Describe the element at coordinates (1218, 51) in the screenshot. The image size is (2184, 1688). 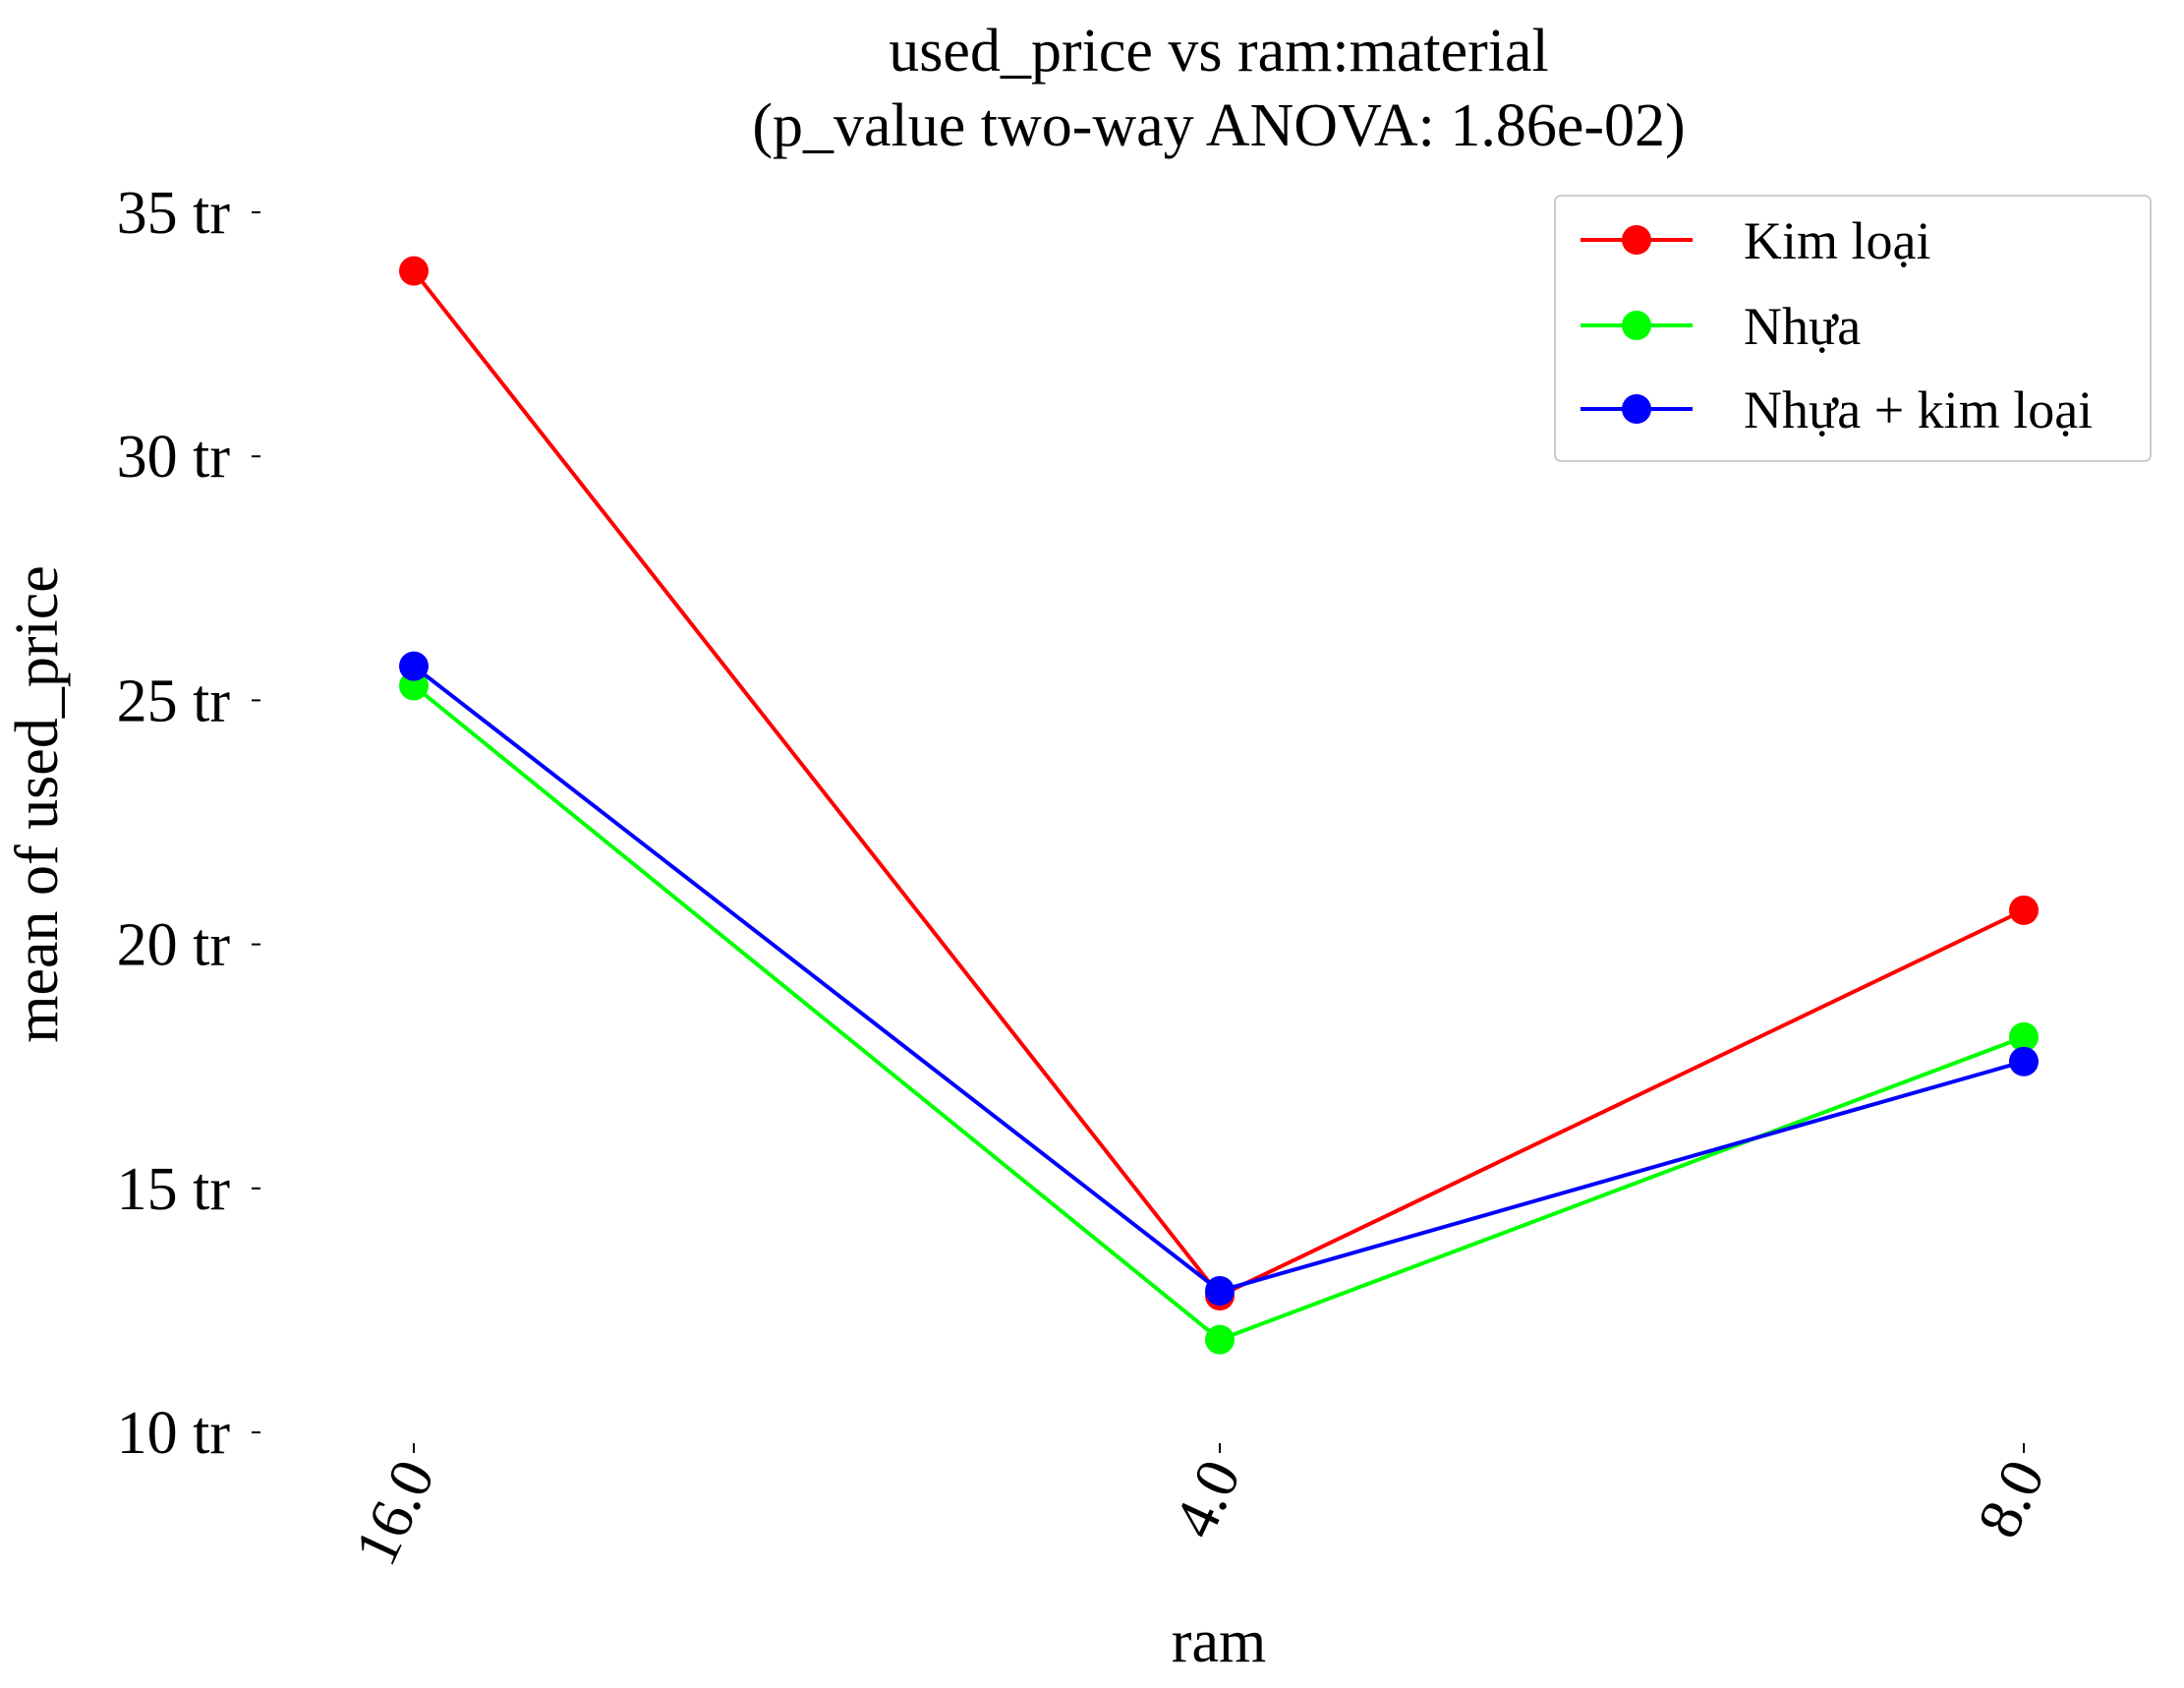
I see `chart-title: used_price vs ram:material` at that location.